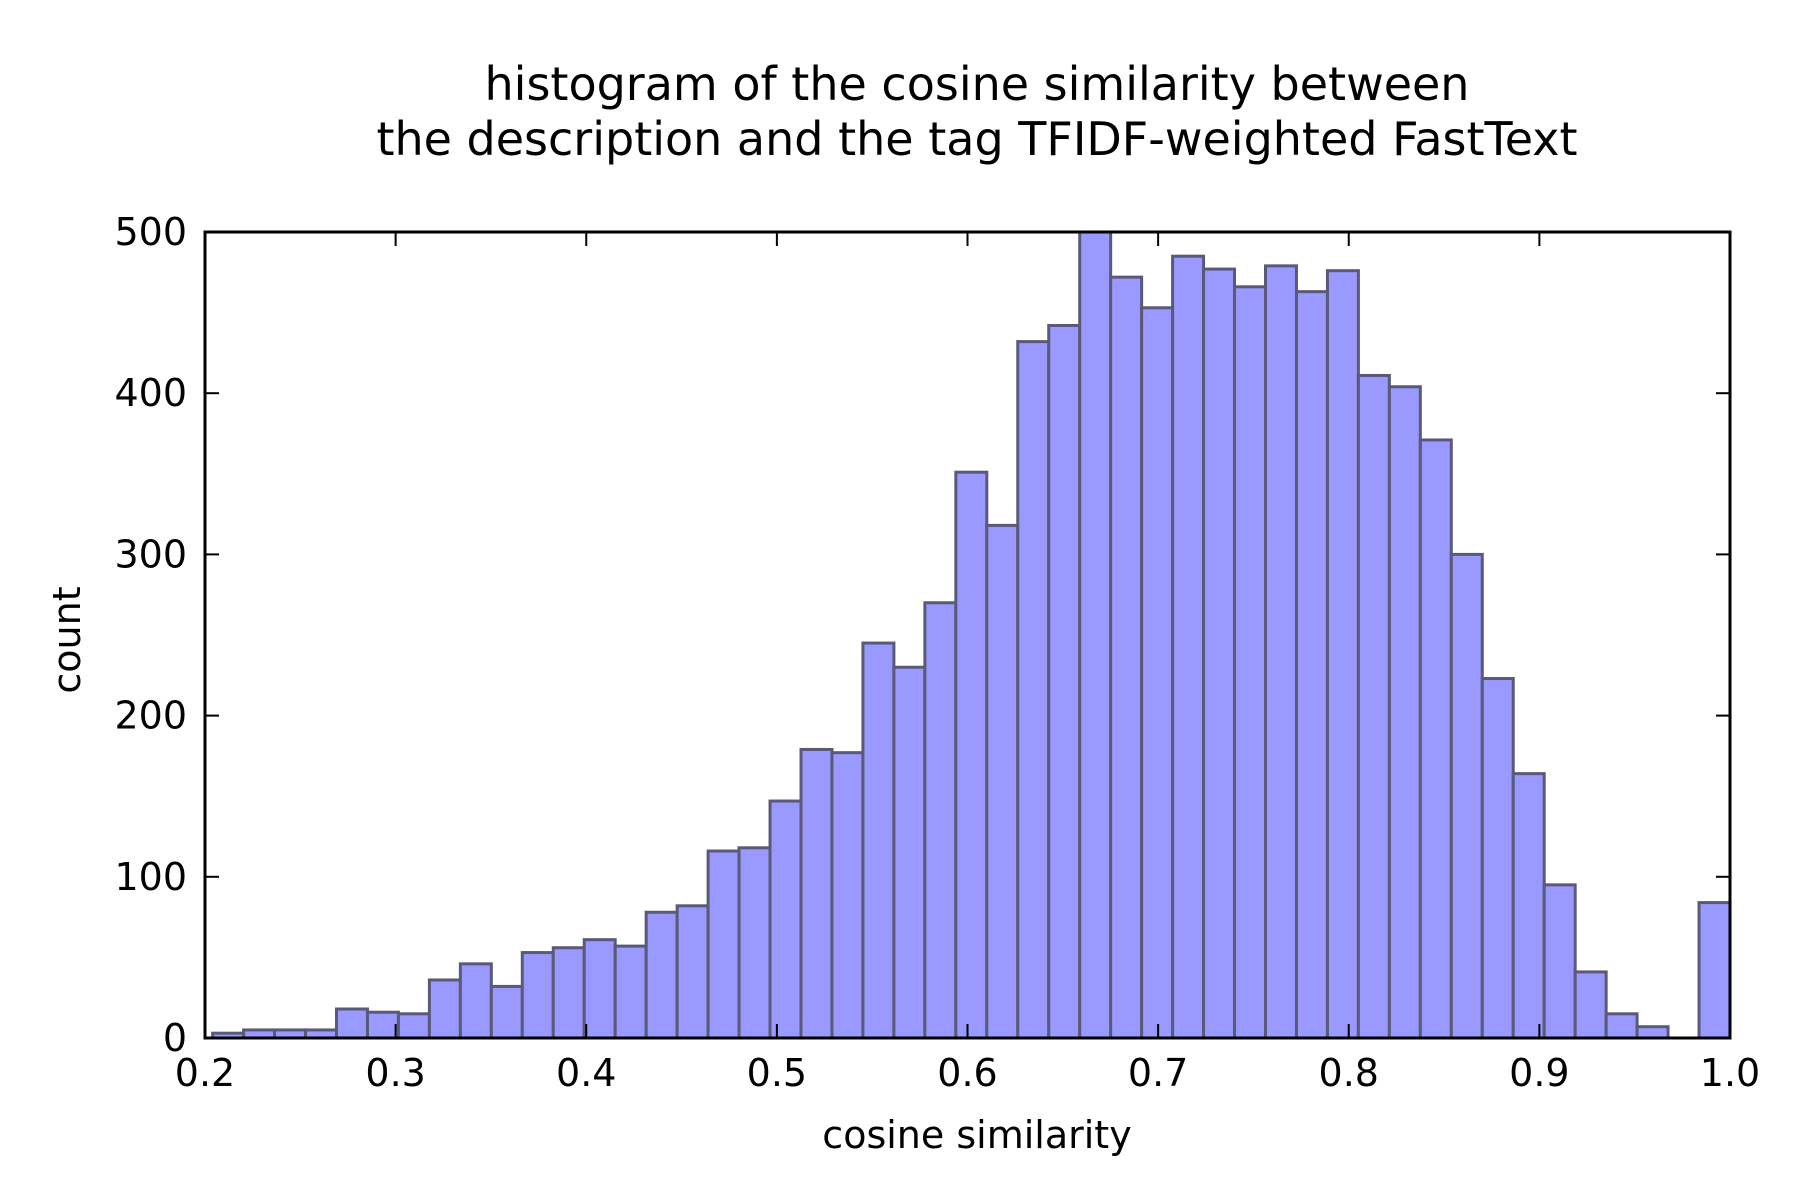  What do you see at coordinates (150, 877) in the screenshot?
I see `y-tick-label: 100` at bounding box center [150, 877].